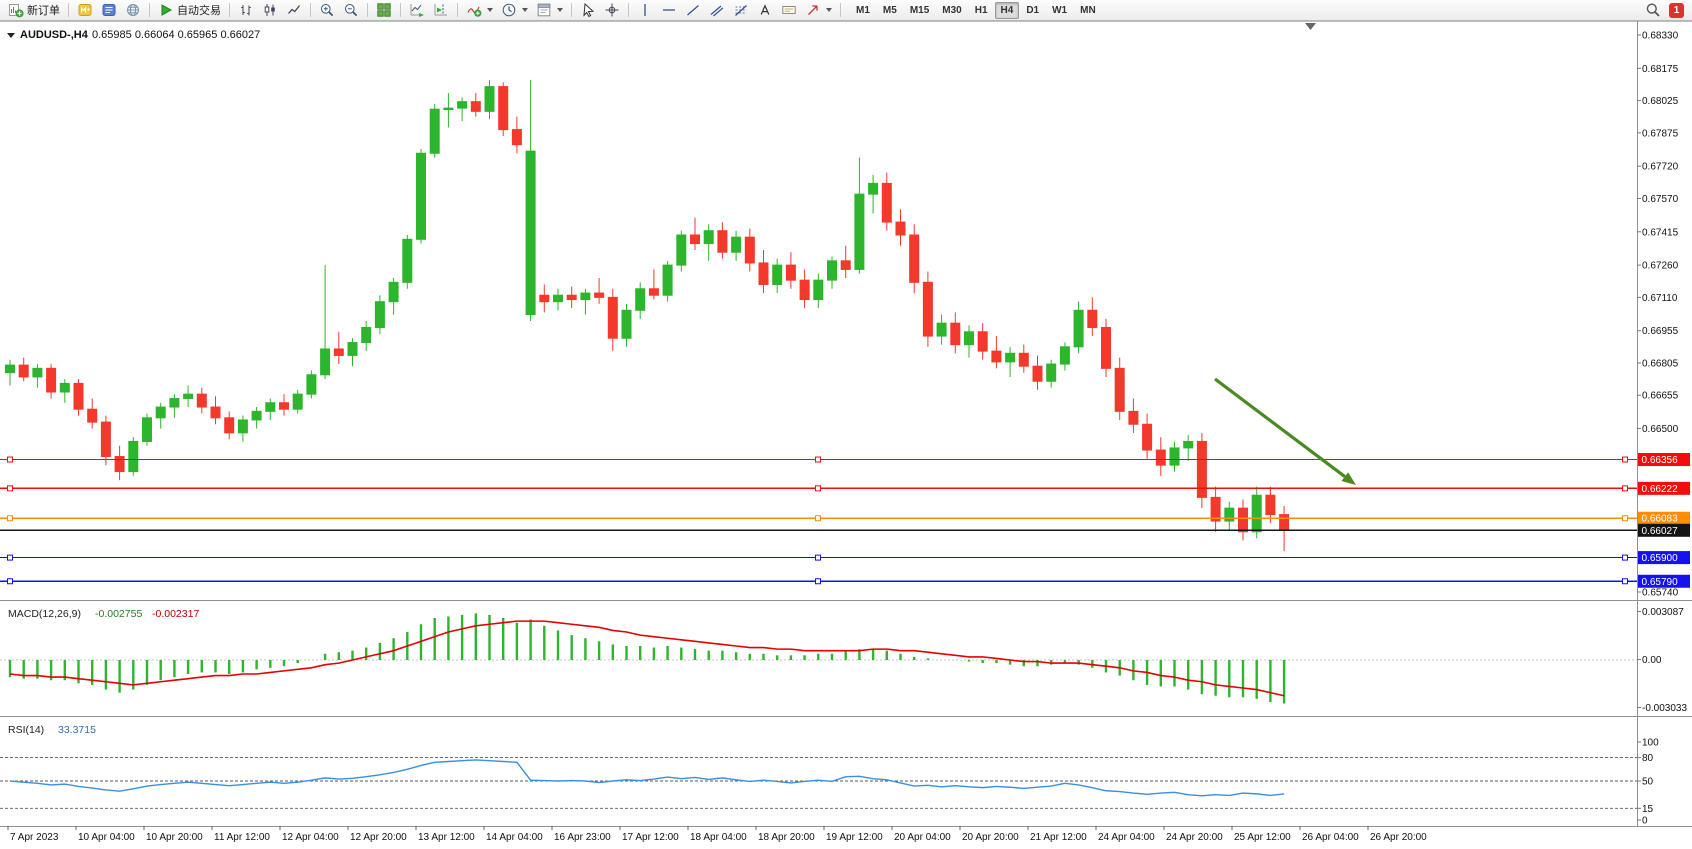  Describe the element at coordinates (1348, 478) in the screenshot. I see `trend-arrow-head` at that location.